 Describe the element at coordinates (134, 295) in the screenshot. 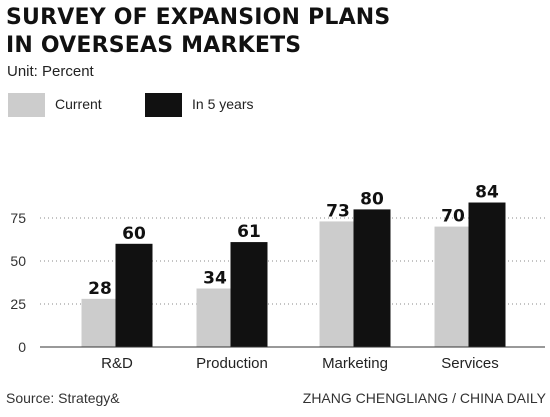

I see `bar-in-5-years-r-d` at that location.